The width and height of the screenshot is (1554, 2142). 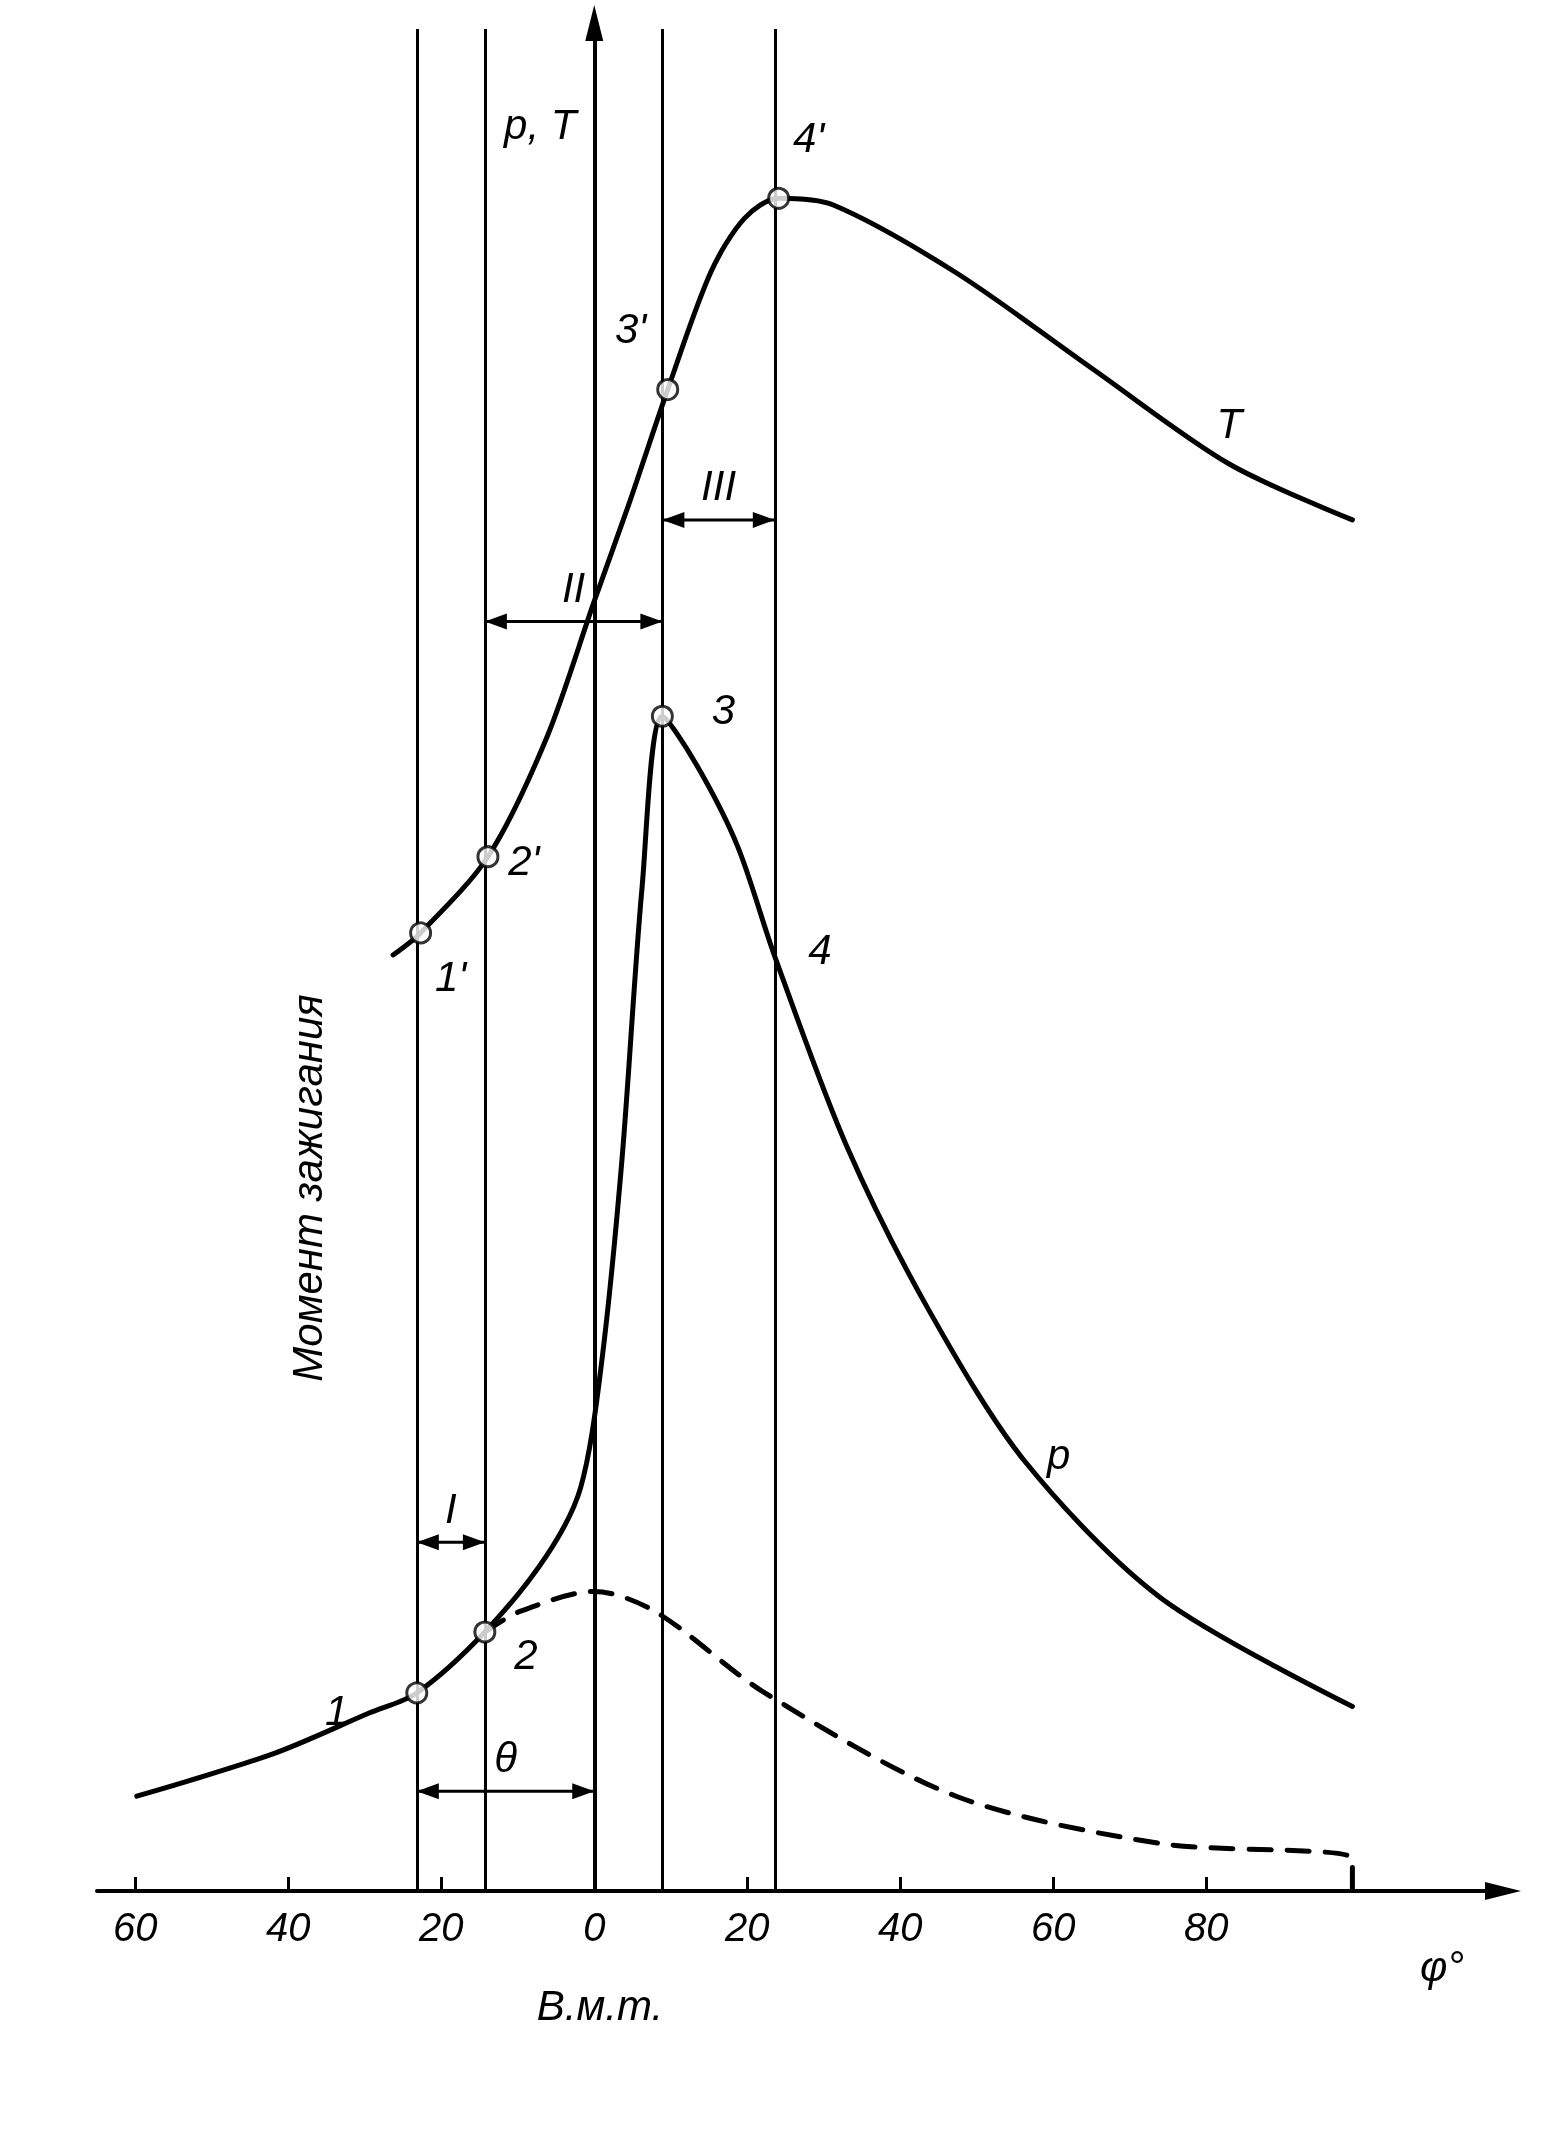 I want to click on x-axis-title: φ°, so click(x=1442, y=1966).